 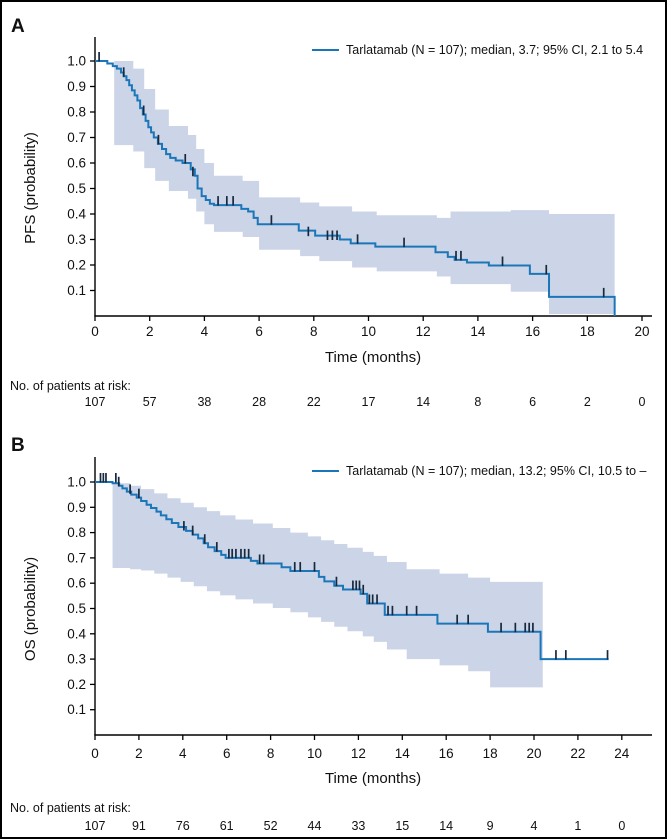 What do you see at coordinates (150, 402) in the screenshot?
I see `at-risk-count: 57` at bounding box center [150, 402].